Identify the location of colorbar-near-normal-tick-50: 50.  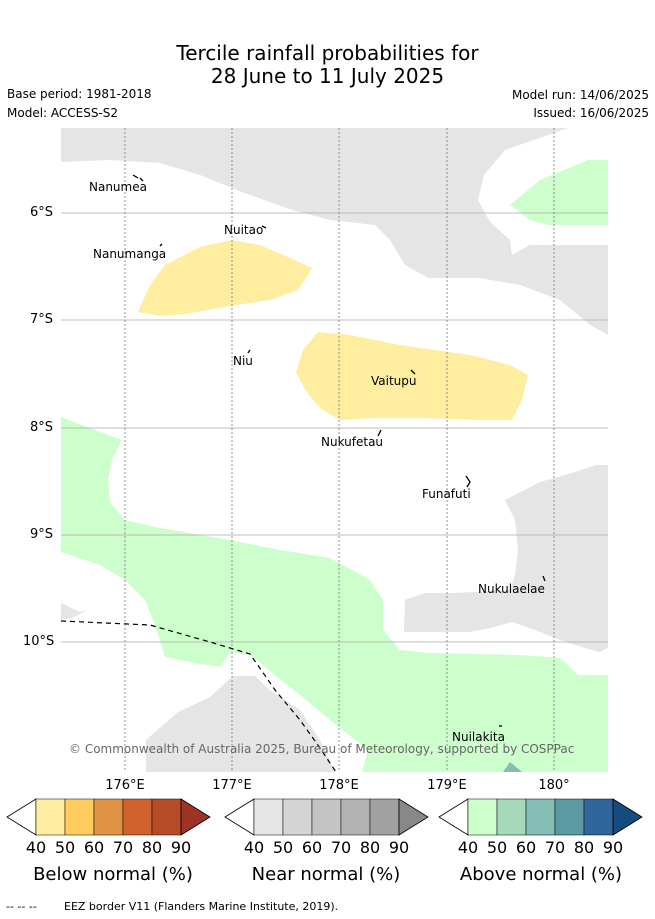
(283, 847).